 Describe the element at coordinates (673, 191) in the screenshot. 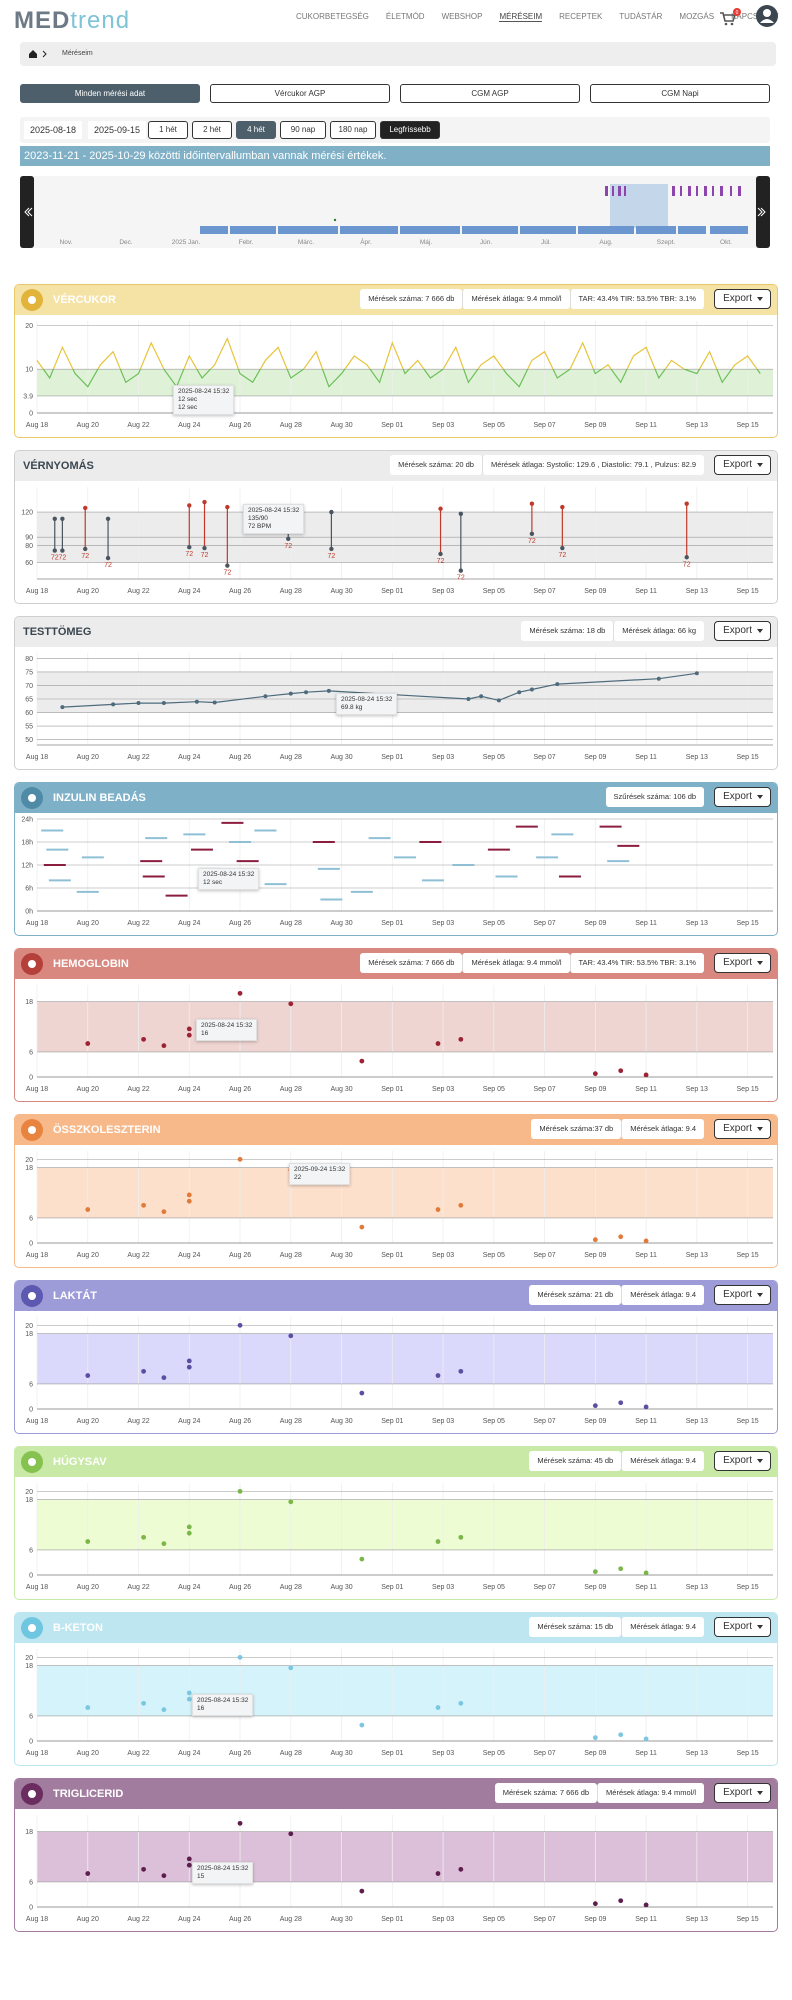

I see `timeline-ticks` at that location.